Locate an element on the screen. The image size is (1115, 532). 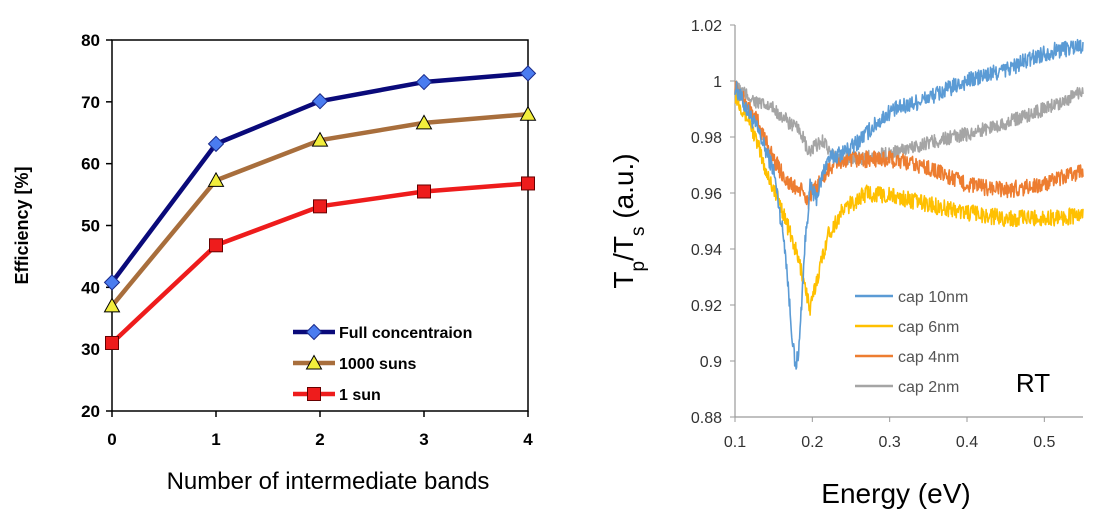
x-tick-label: 0.1 is located at coordinates (735, 442).